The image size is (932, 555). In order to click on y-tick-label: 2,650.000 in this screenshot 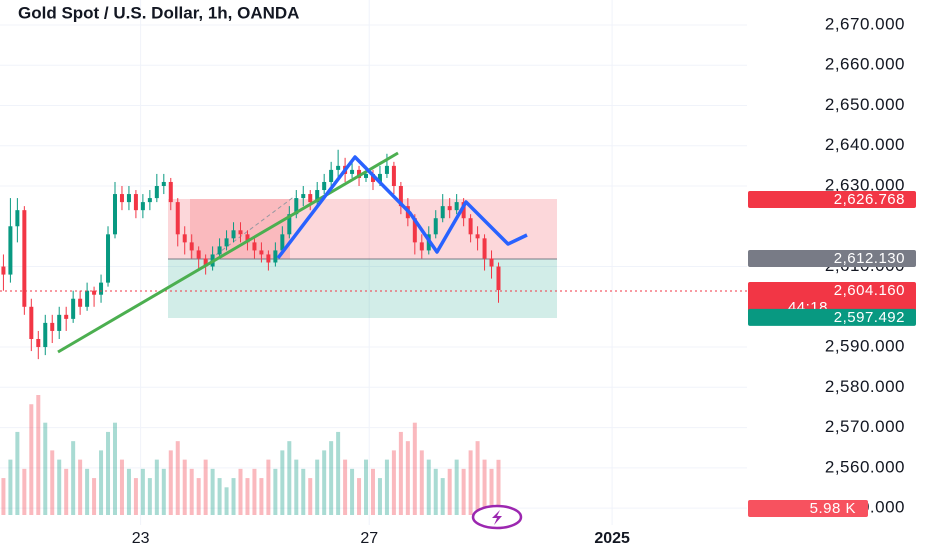, I will do `click(865, 104)`.